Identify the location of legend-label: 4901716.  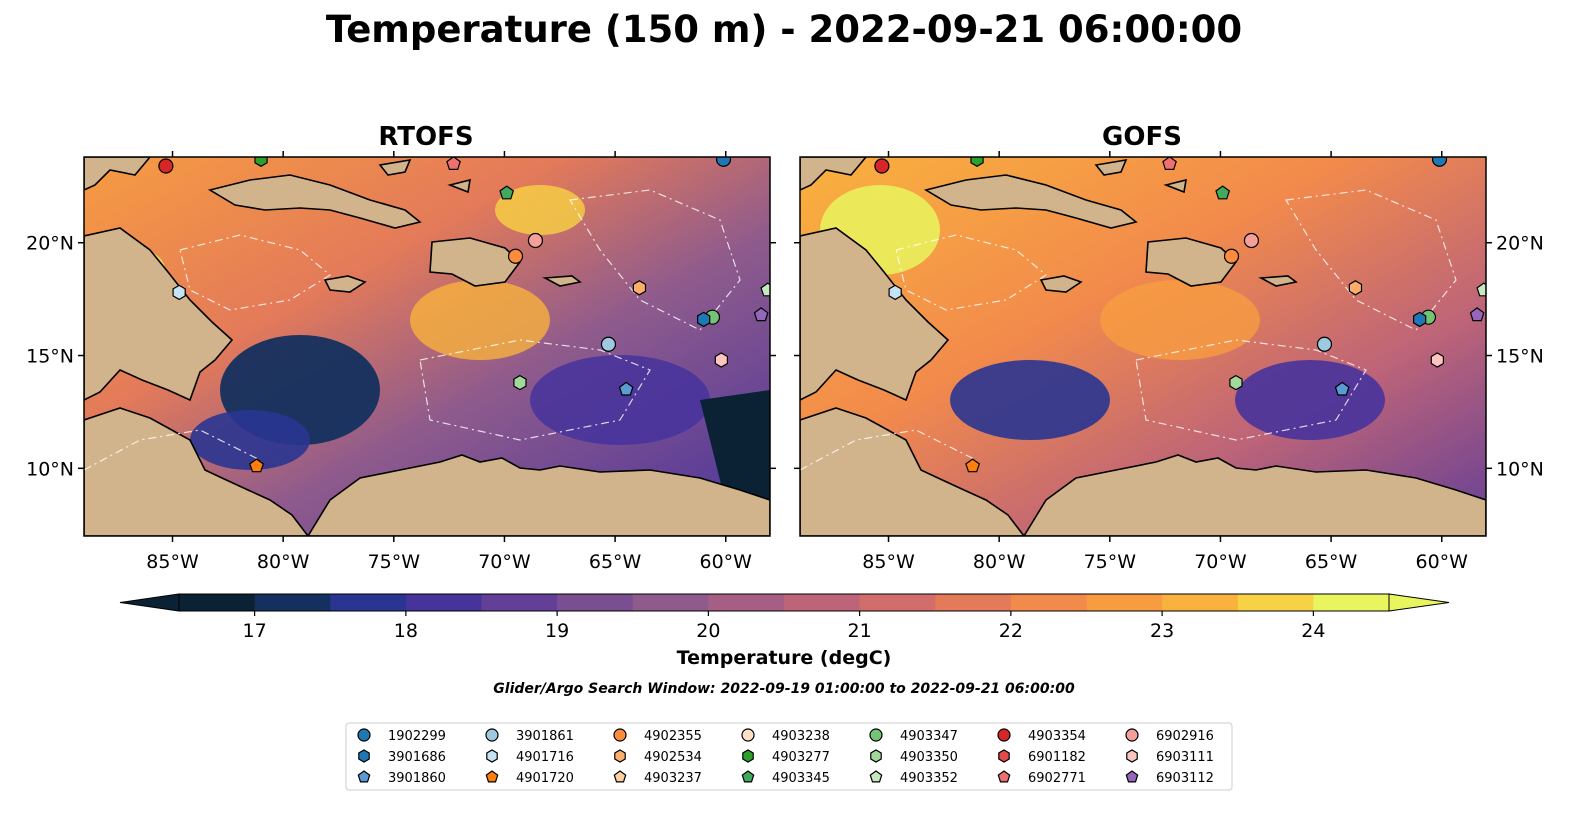
(545, 757).